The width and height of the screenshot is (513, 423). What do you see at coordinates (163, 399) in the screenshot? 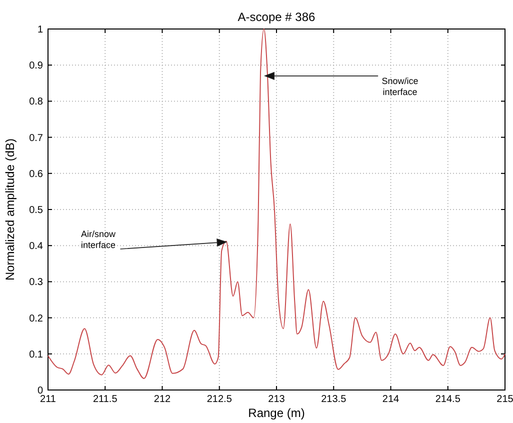
I see `x-tick-label: 212` at bounding box center [163, 399].